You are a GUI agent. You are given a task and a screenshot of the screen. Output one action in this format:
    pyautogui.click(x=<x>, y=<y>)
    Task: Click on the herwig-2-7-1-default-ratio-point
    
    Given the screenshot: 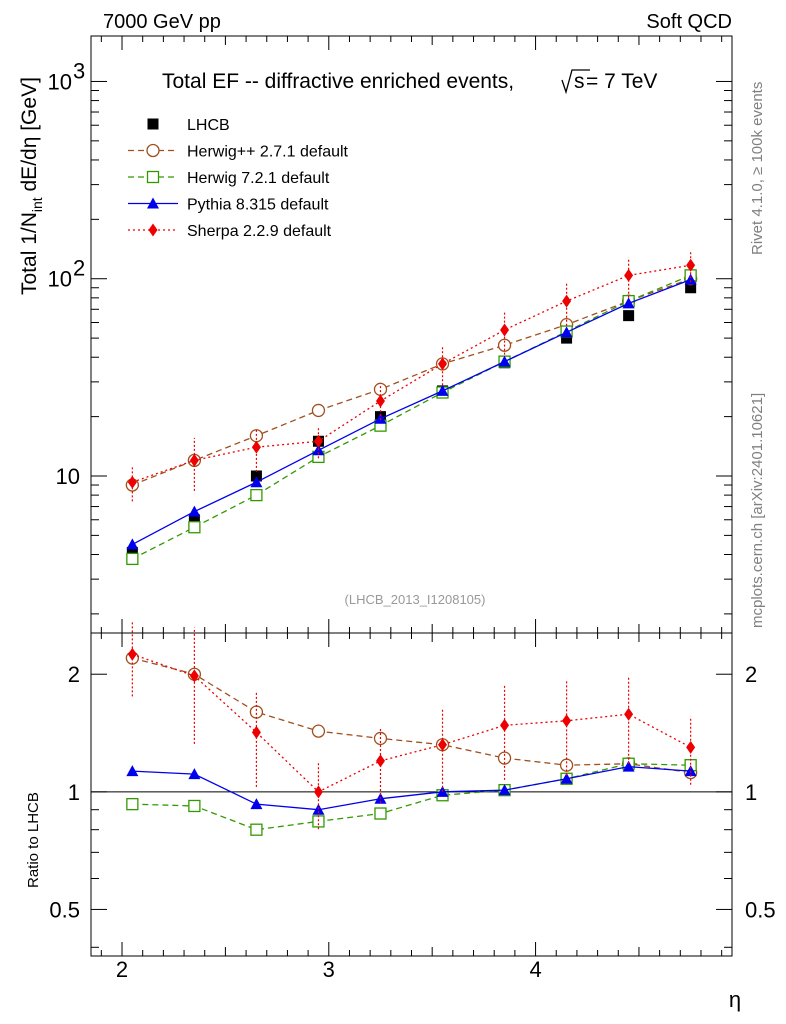 What is the action you would take?
    pyautogui.click(x=318, y=731)
    